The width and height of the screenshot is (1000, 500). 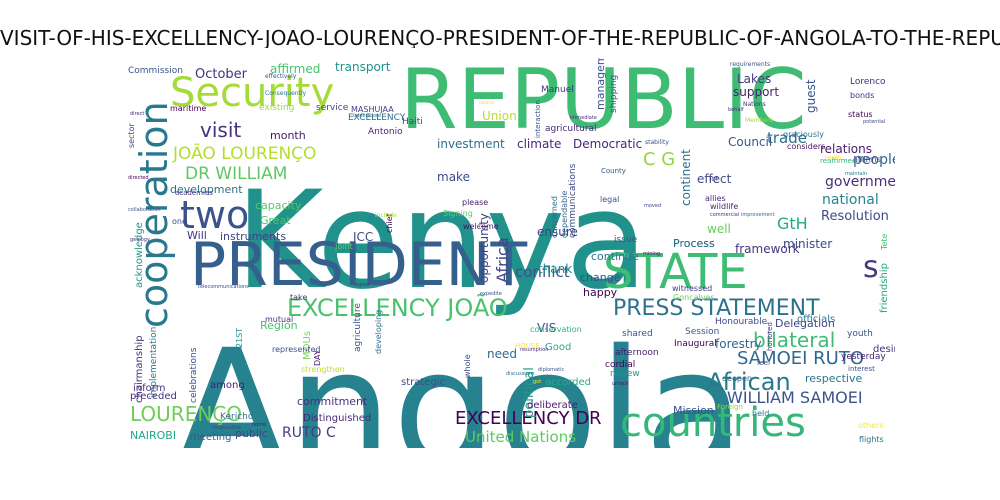 What do you see at coordinates (317, 358) in the screenshot?
I see `cloud-word: DAY` at bounding box center [317, 358].